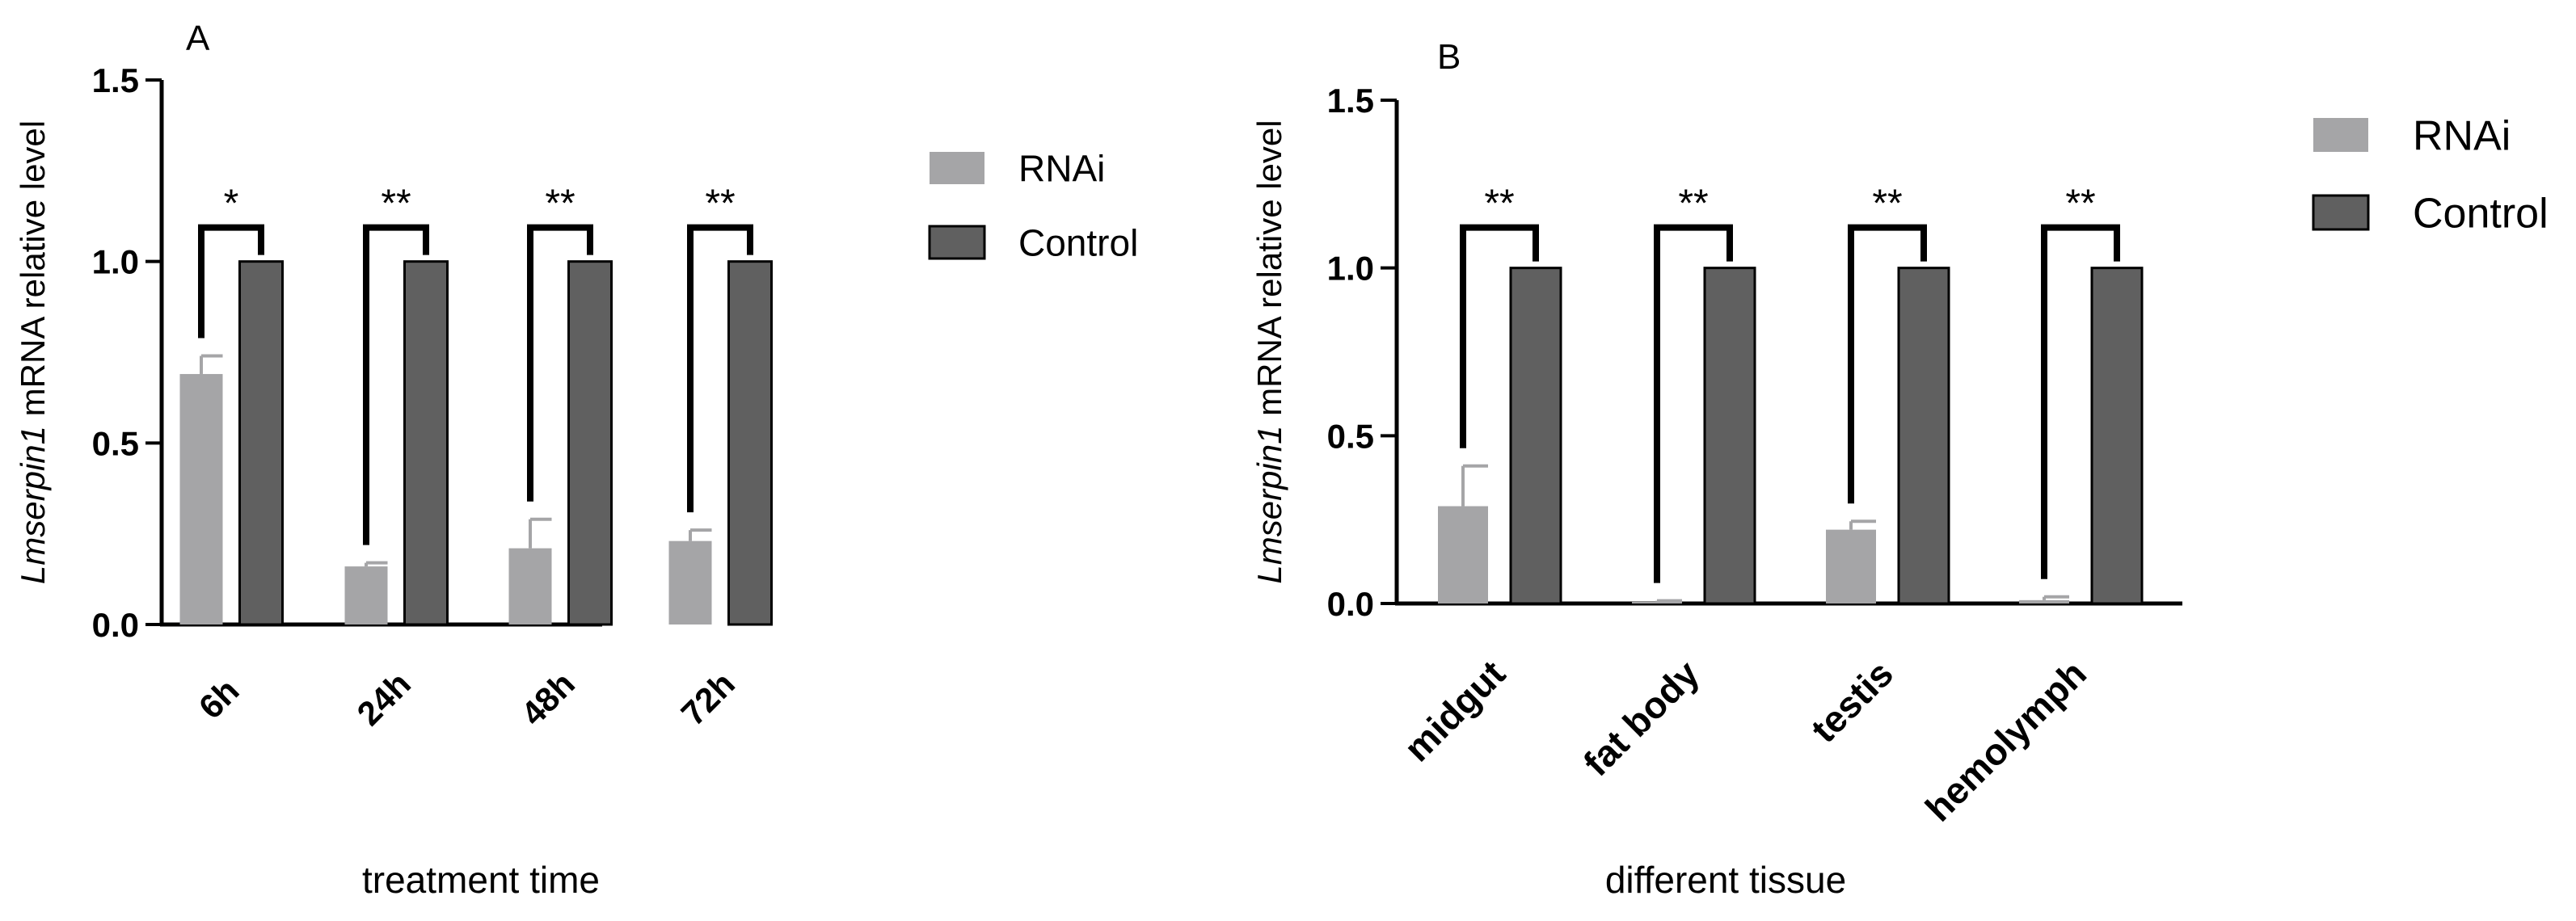  What do you see at coordinates (481, 880) in the screenshot?
I see `x-axis-title: treatment time` at bounding box center [481, 880].